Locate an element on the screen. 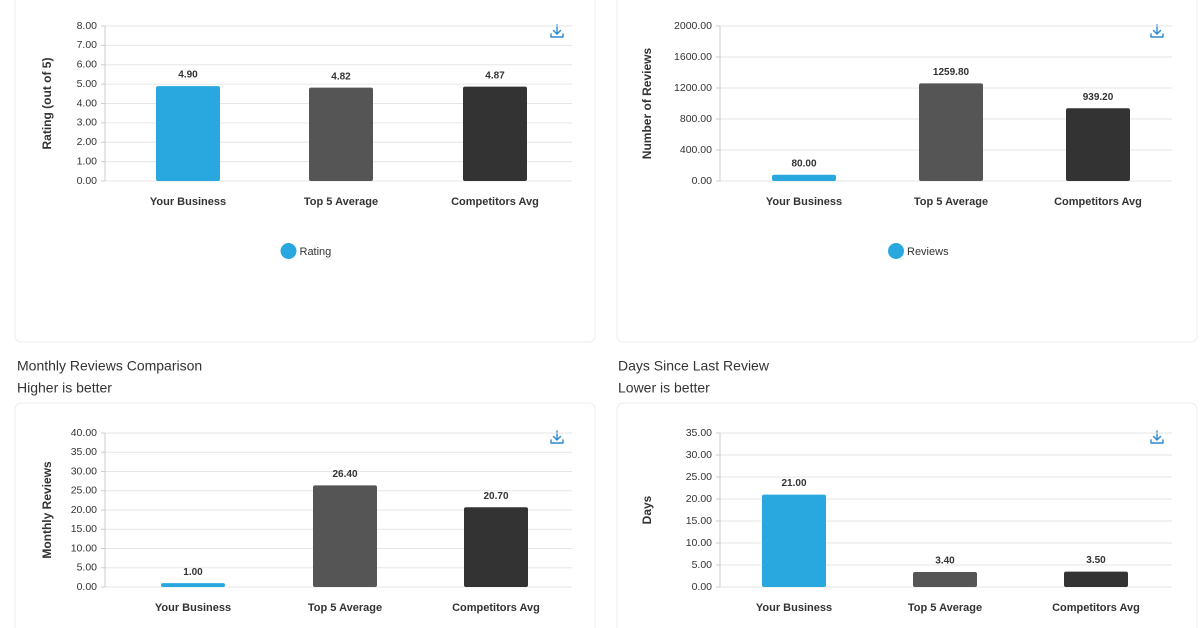 This screenshot has height=628, width=1200. y-tick-label: 800.00 is located at coordinates (696, 119).